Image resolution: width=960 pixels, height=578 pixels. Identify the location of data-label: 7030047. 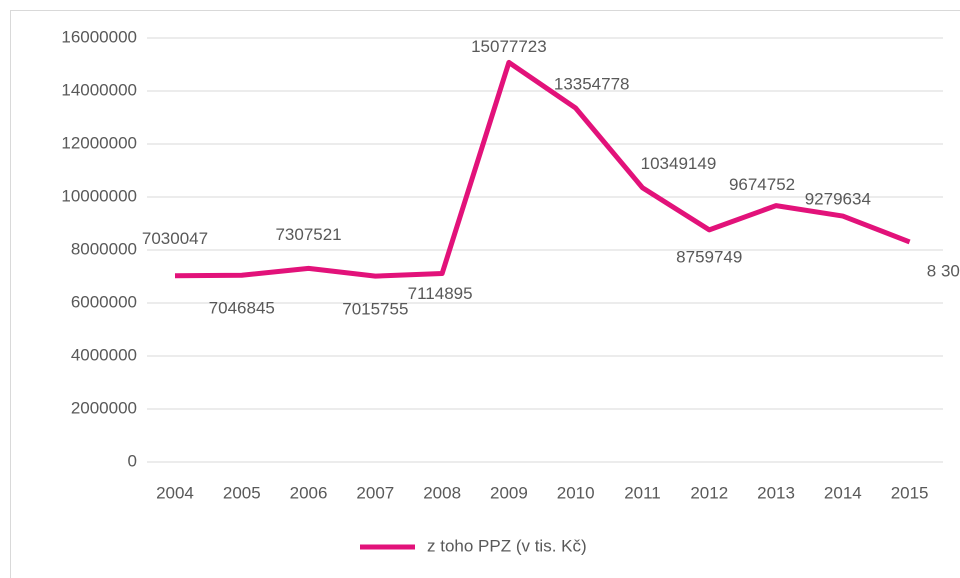
(175, 238).